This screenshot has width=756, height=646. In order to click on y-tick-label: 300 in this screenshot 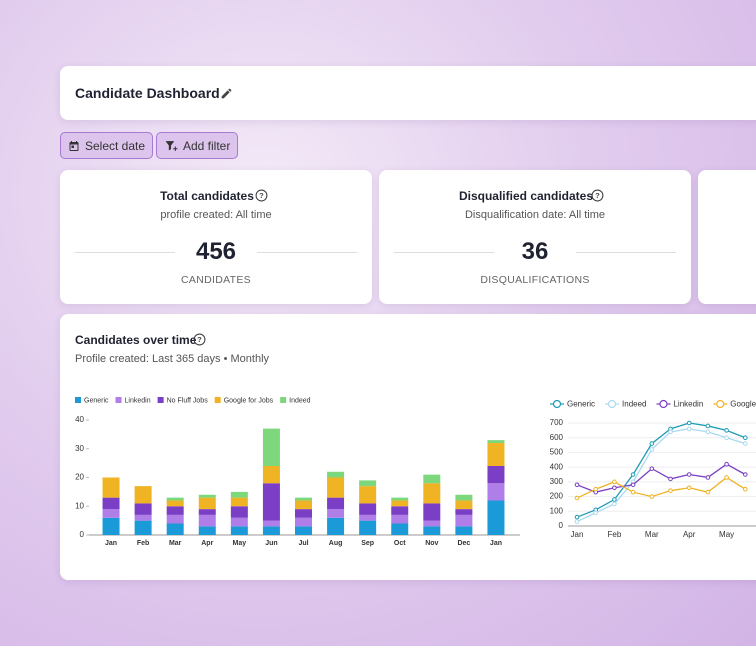, I will do `click(557, 481)`.